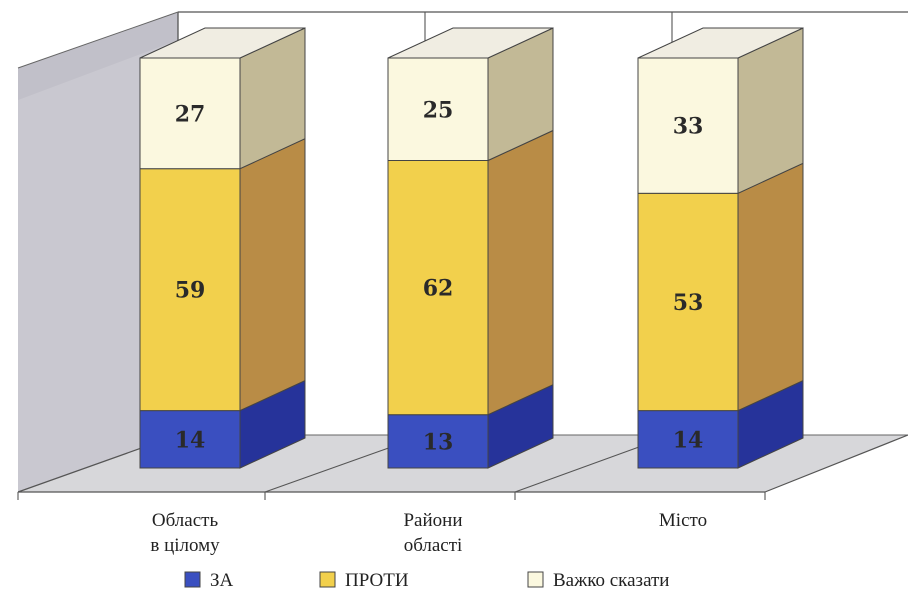 The height and width of the screenshot is (595, 908). I want to click on floor-right-edge, so click(836, 463).